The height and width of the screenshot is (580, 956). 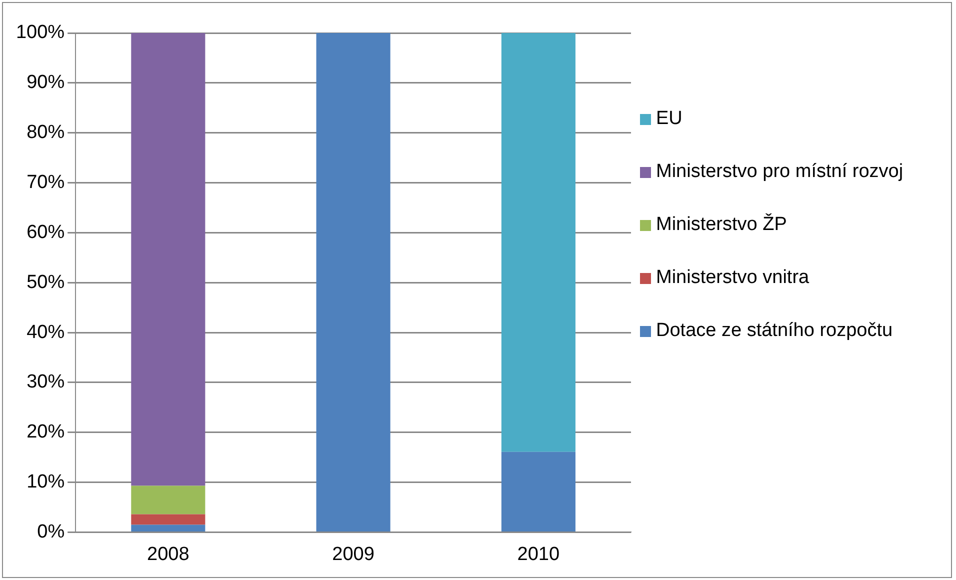 I want to click on y-tick-label: 60%, so click(x=45, y=232).